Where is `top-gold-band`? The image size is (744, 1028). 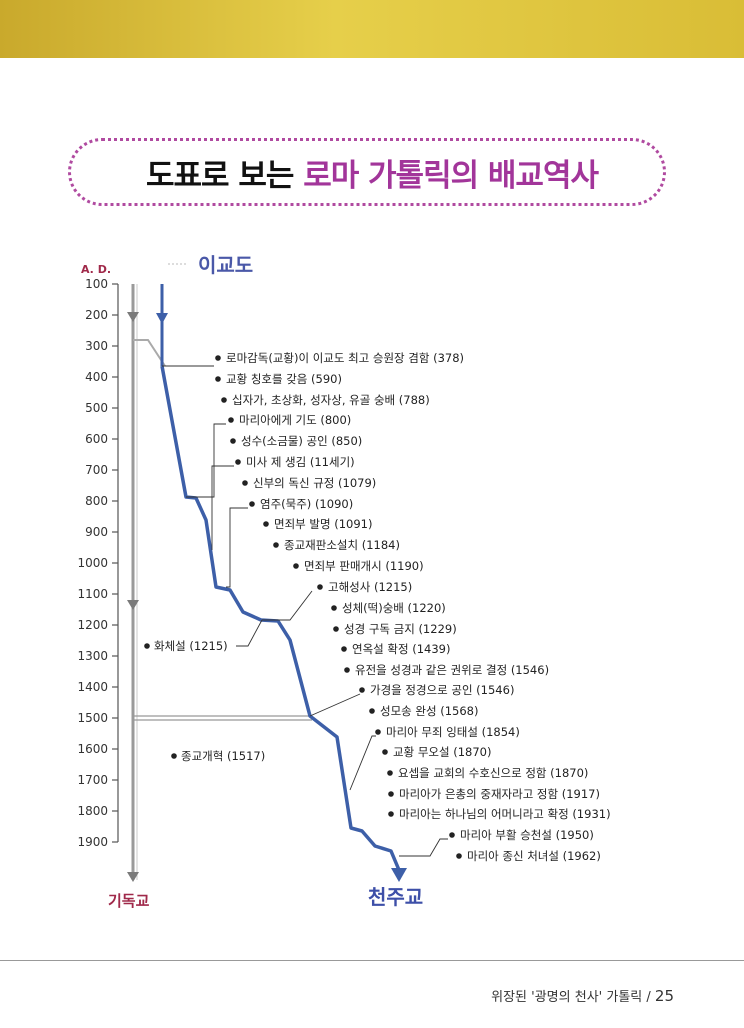
top-gold-band is located at coordinates (372, 29).